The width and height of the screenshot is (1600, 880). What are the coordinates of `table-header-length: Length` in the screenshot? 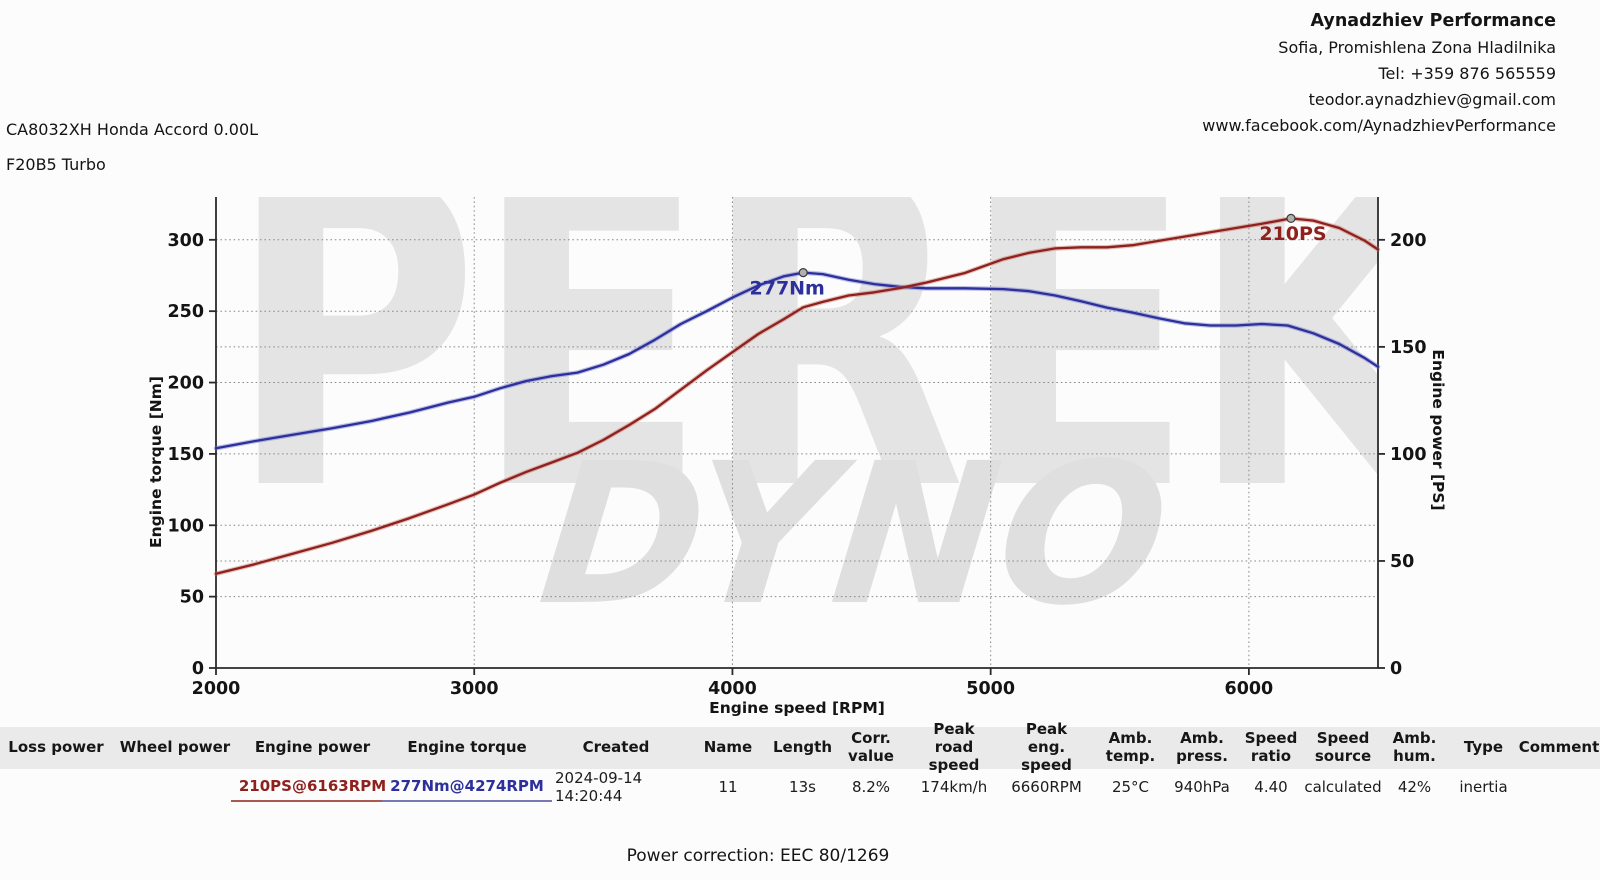 It's located at (802, 748).